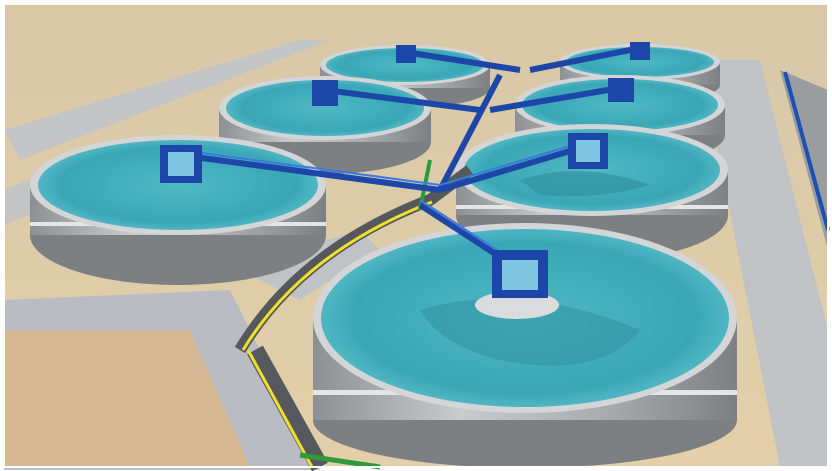  I want to click on sand, so click(127, 398).